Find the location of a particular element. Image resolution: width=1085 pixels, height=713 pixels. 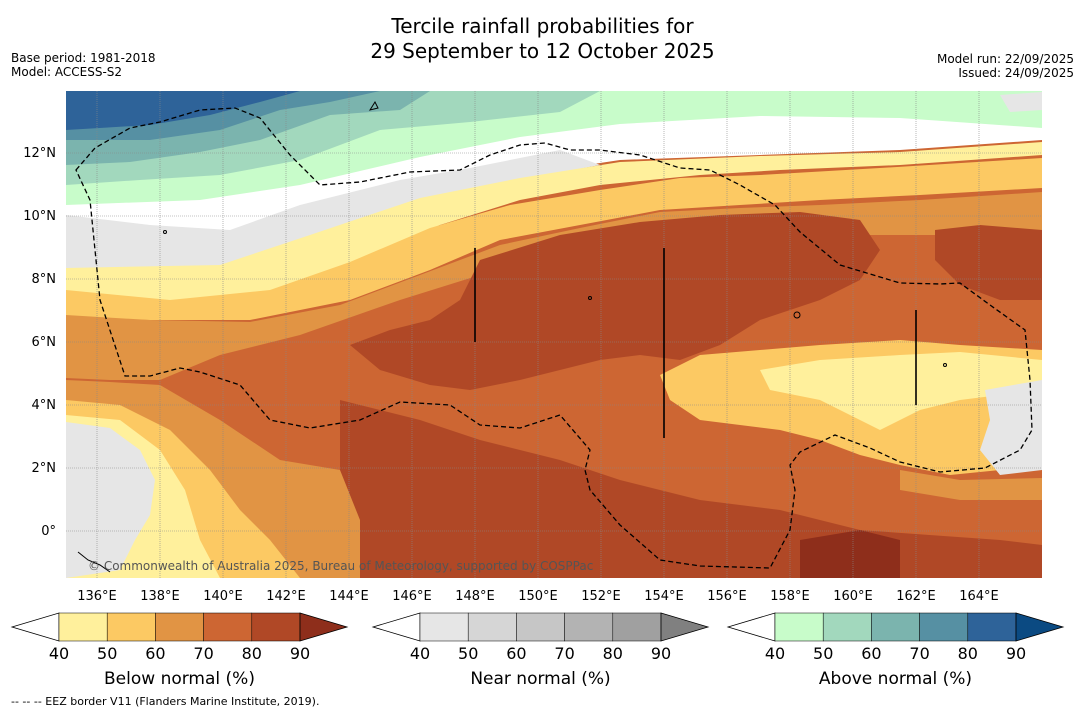

lon-label: 162°E is located at coordinates (916, 596).